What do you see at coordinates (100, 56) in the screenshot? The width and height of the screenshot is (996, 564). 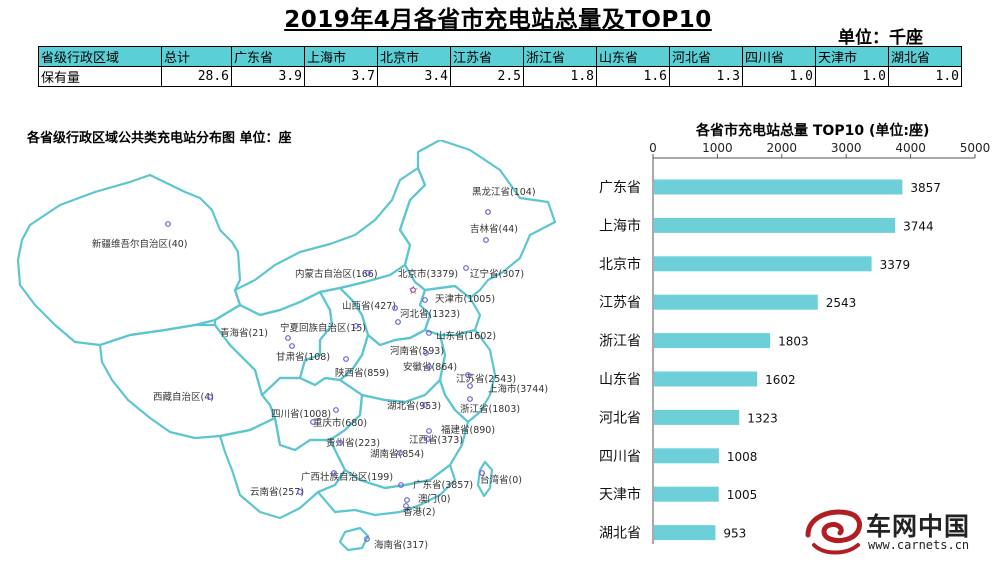 I see `table-header-cell: 省级行政区域` at bounding box center [100, 56].